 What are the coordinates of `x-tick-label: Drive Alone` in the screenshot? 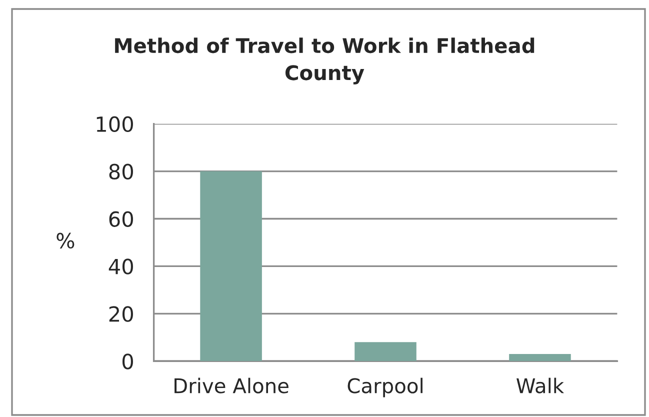 It's located at (231, 386).